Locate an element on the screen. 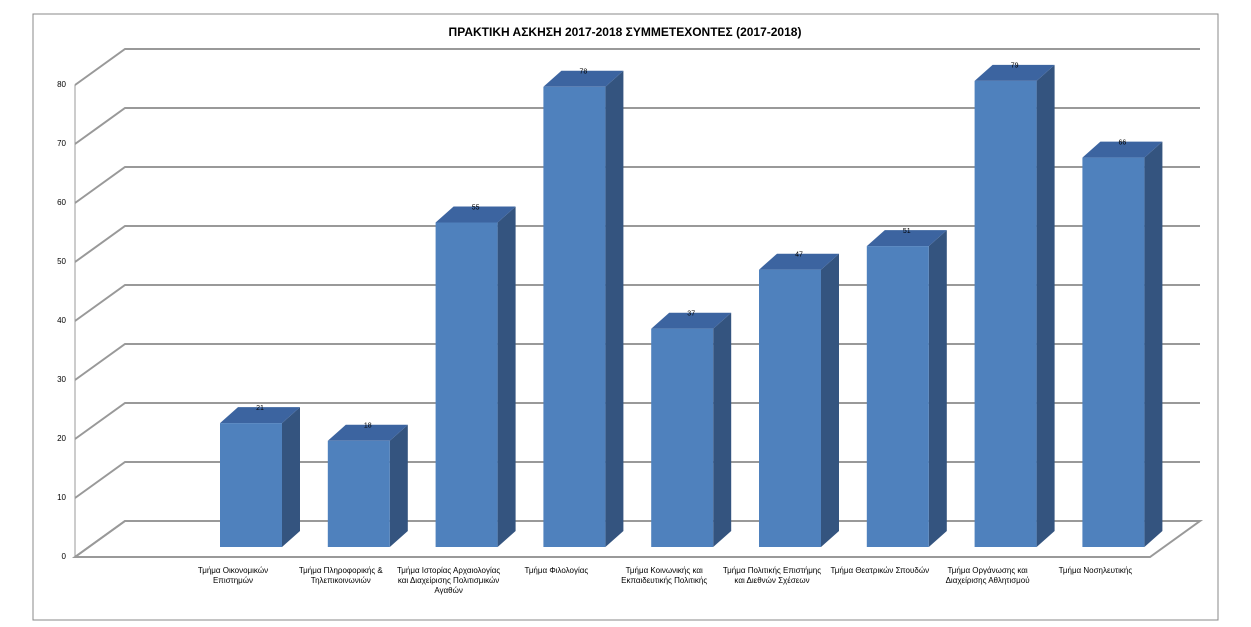 The height and width of the screenshot is (627, 1251). y-tick-label: 70 is located at coordinates (61, 143).